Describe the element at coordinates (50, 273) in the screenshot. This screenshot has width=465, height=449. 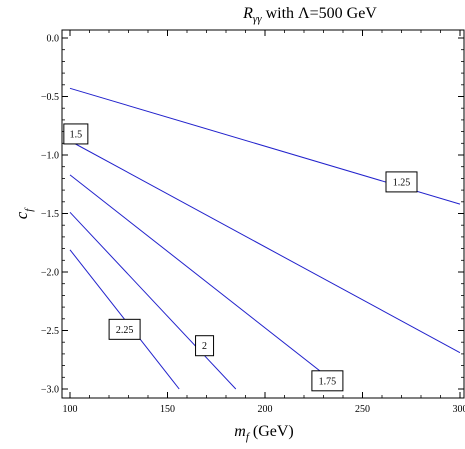
I see `y-tick-label: −2.0` at that location.